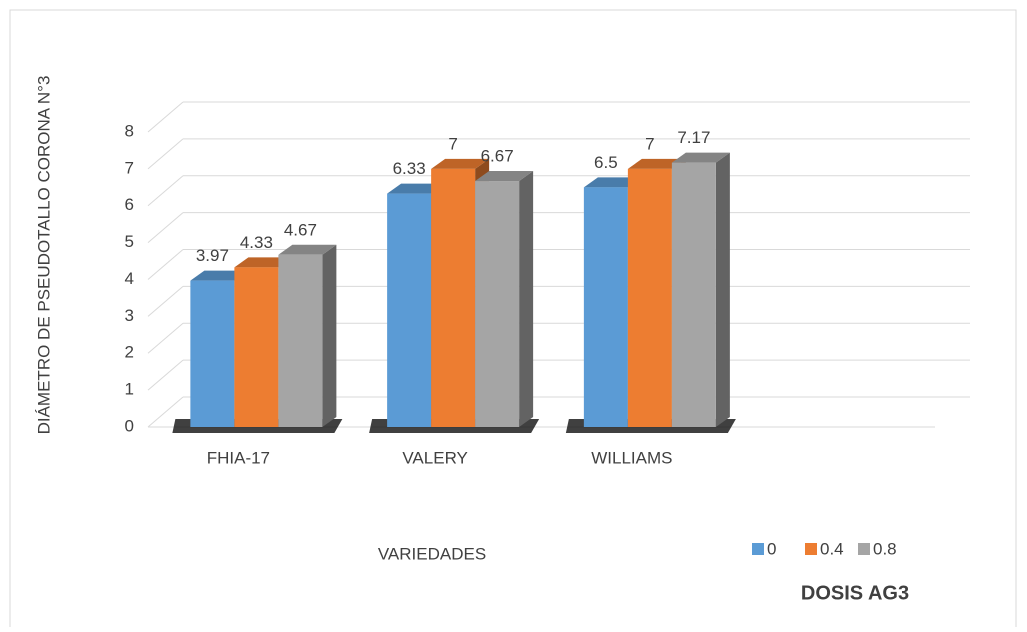 The width and height of the screenshot is (1027, 632). Describe the element at coordinates (631, 457) in the screenshot. I see `x-tick-label: WILLIAMS` at that location.